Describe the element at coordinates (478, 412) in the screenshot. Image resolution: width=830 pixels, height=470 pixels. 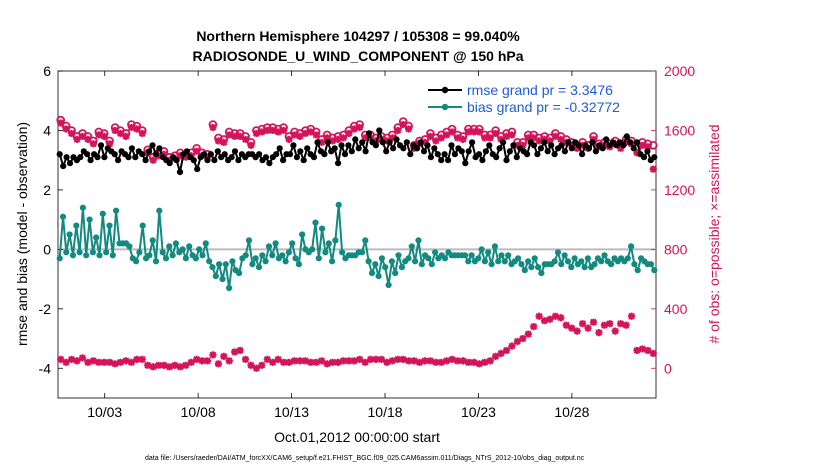
I see `x-tick-label: 10/23` at that location.